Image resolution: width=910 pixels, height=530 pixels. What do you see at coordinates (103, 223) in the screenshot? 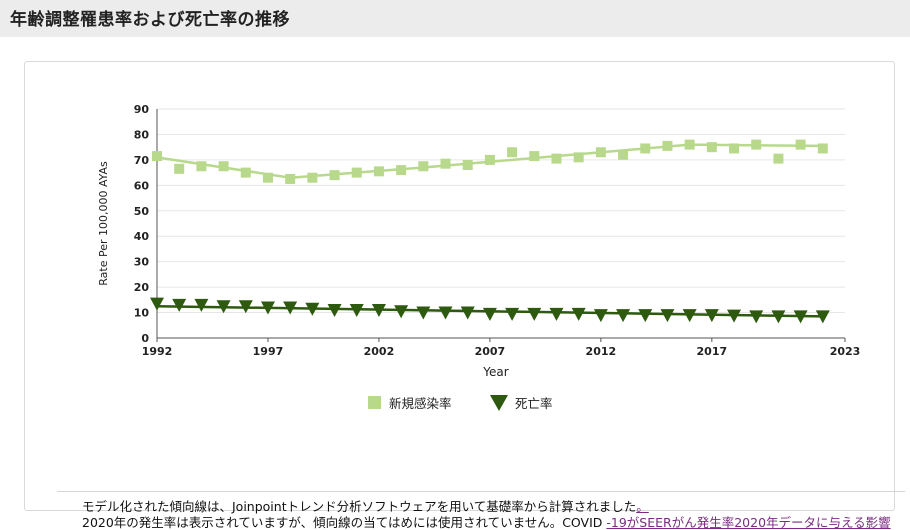
I see `y-axis-title: Rate Per 100,000 AYAs` at bounding box center [103, 223].